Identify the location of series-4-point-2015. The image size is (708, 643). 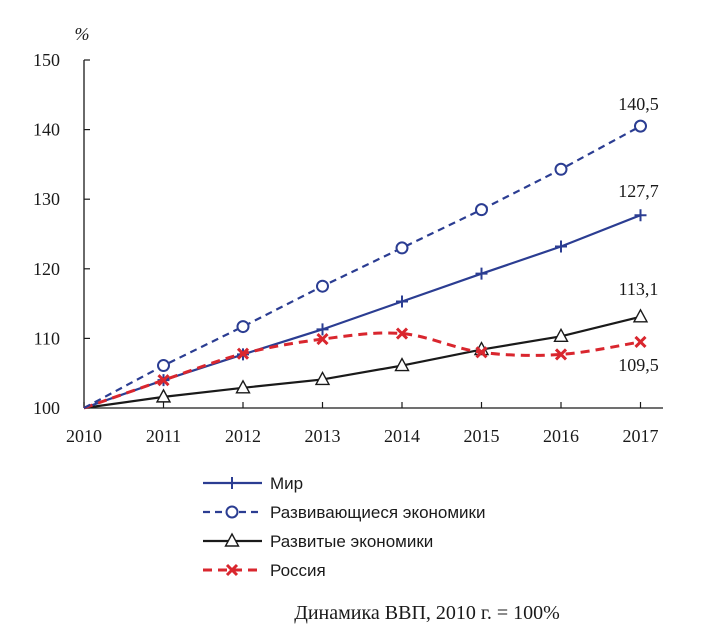
(481, 352).